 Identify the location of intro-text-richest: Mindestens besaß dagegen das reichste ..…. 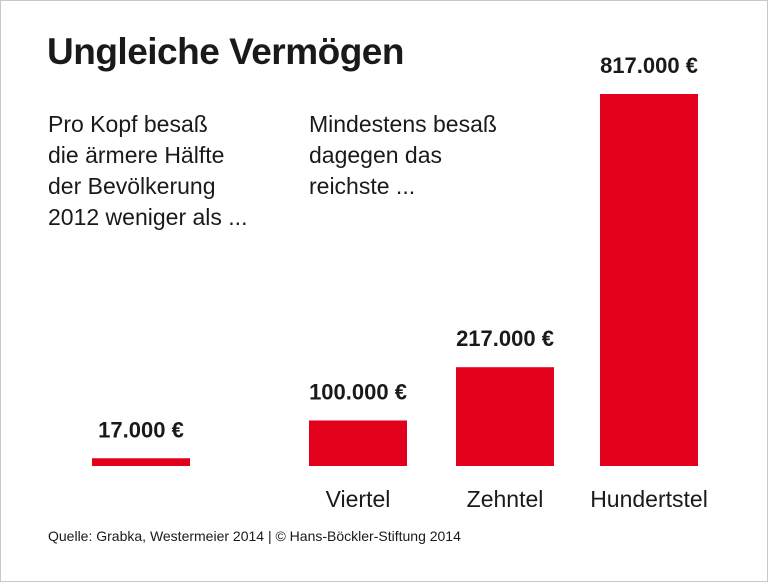
(403, 155).